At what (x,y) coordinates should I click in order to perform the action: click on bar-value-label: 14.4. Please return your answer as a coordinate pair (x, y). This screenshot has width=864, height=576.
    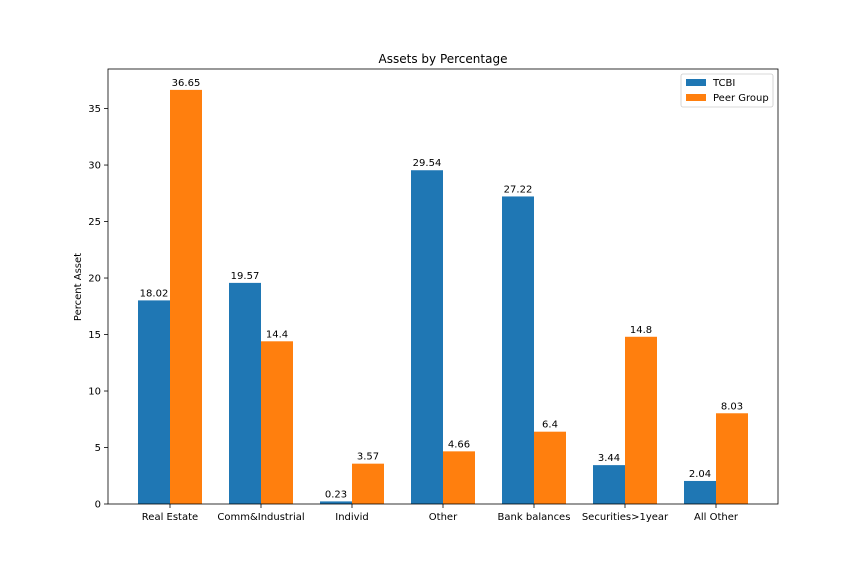
    Looking at the image, I should click on (277, 334).